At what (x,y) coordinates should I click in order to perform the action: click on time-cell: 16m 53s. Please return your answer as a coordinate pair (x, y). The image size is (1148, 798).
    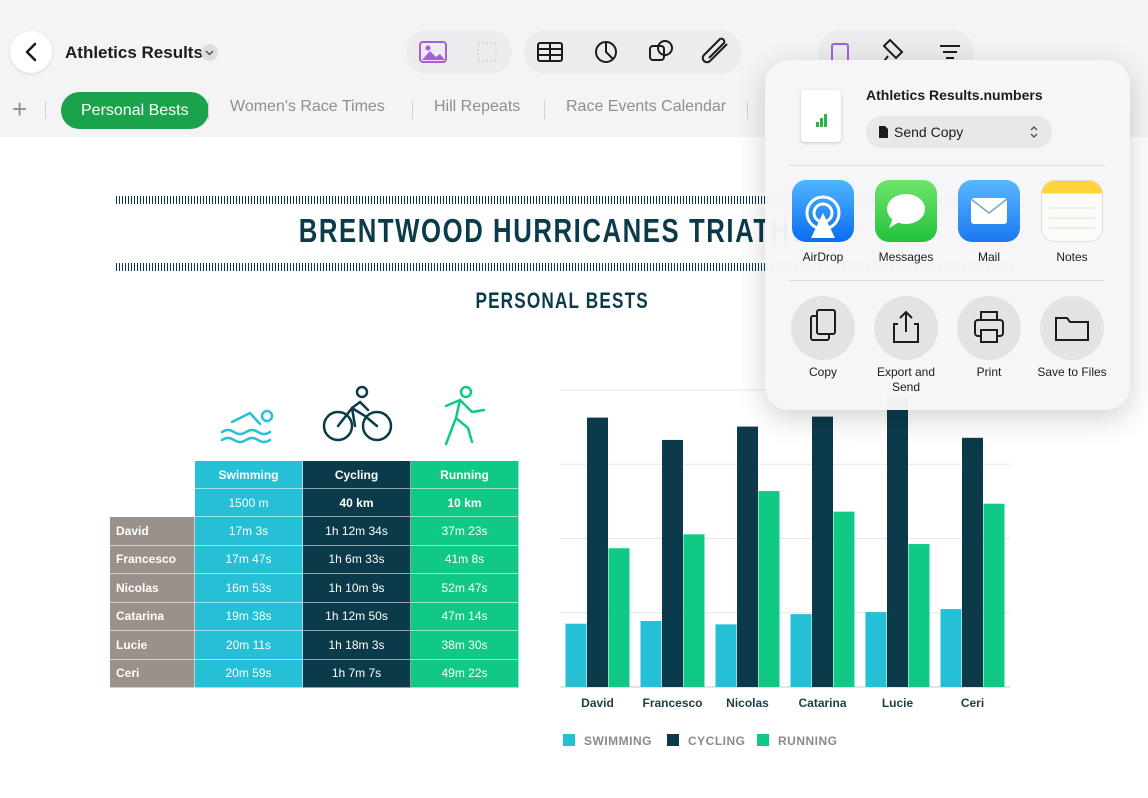
    Looking at the image, I should click on (249, 588).